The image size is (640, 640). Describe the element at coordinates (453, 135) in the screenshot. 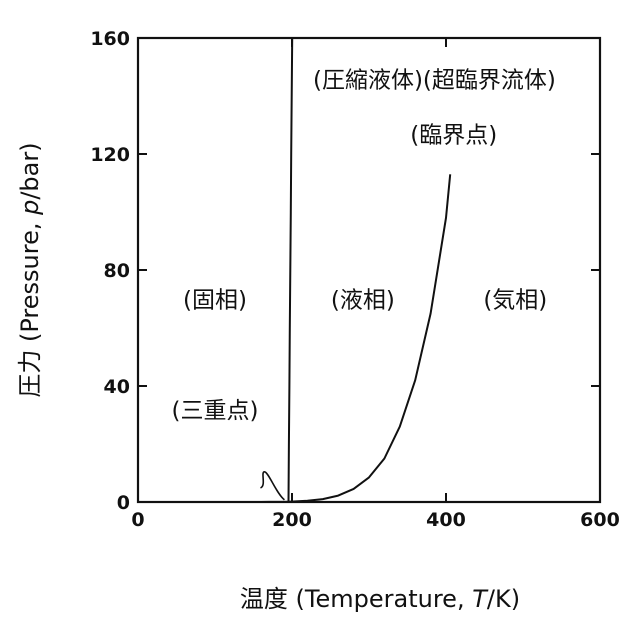

I see `annotation-label: (臨界点)` at that location.